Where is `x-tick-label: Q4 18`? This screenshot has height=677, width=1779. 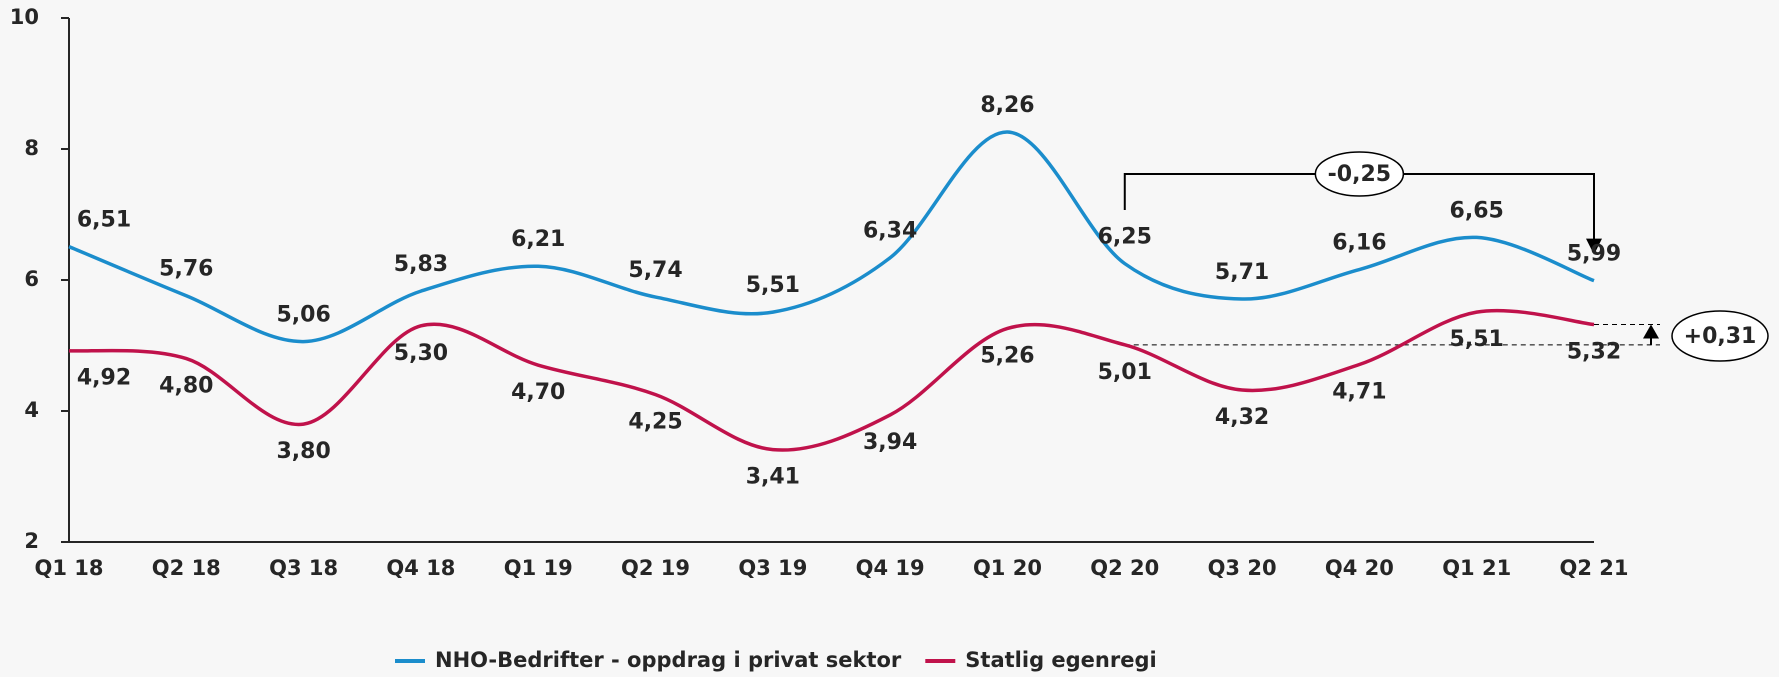 x-tick-label: Q4 18 is located at coordinates (420, 568).